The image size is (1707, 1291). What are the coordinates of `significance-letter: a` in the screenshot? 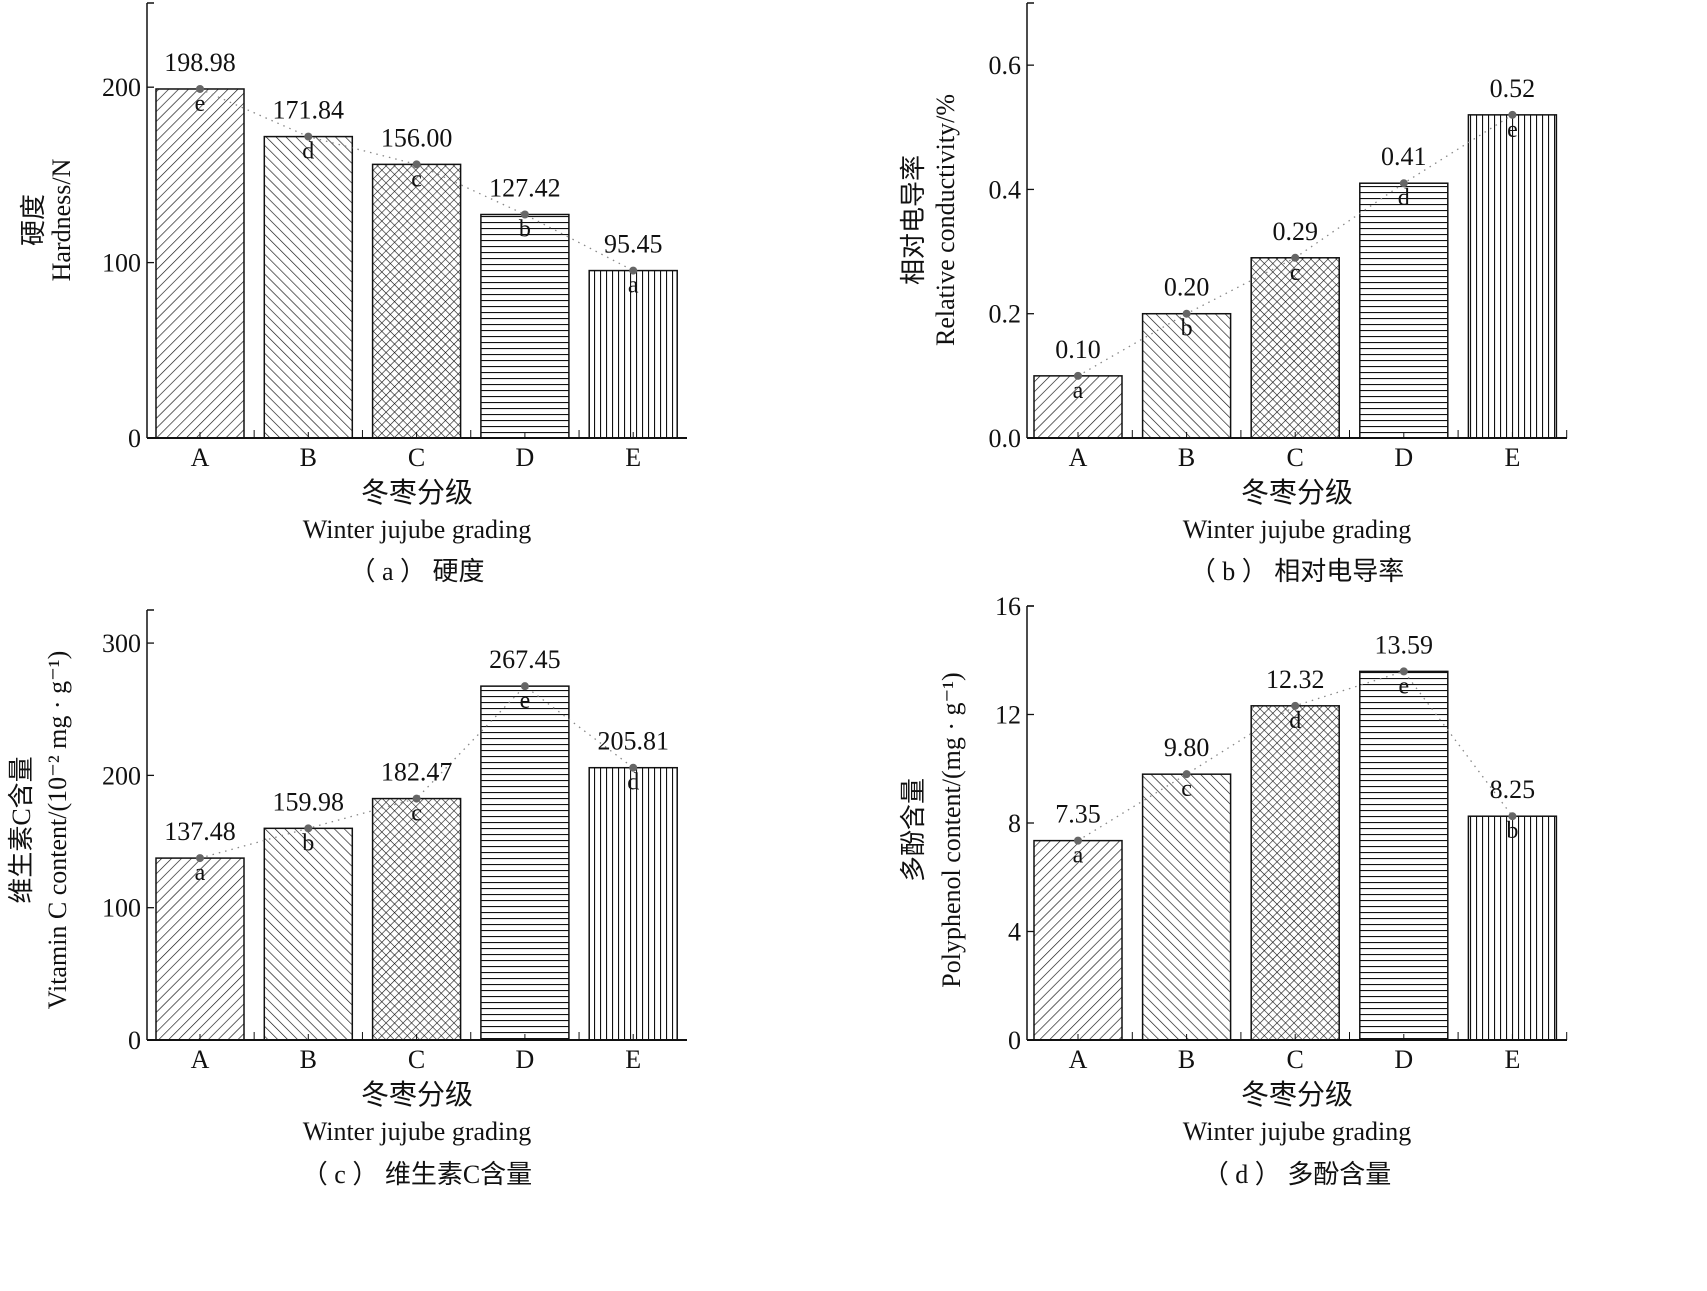 It's located at (200, 873).